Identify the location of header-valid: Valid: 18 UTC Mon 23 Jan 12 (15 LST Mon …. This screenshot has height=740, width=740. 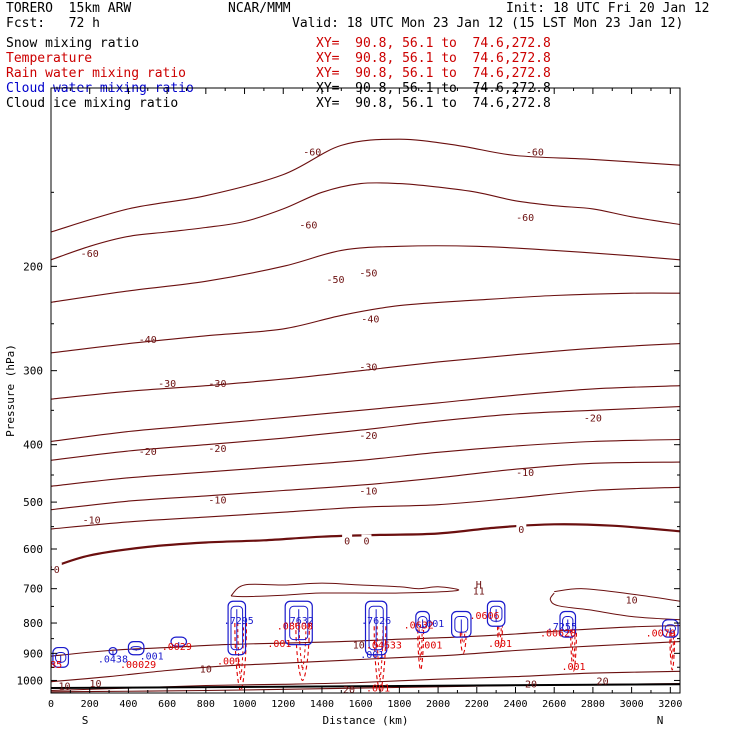
(488, 23).